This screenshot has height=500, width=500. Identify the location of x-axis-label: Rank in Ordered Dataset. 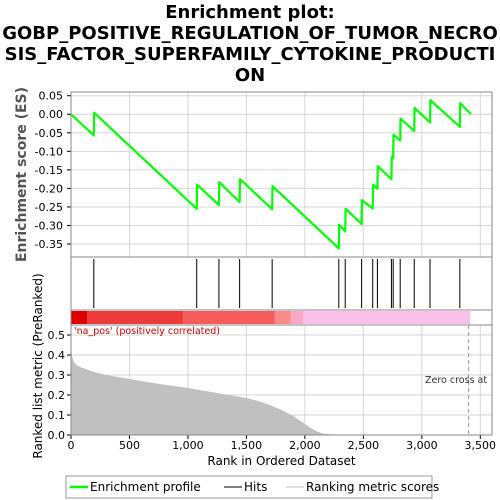
(281, 461).